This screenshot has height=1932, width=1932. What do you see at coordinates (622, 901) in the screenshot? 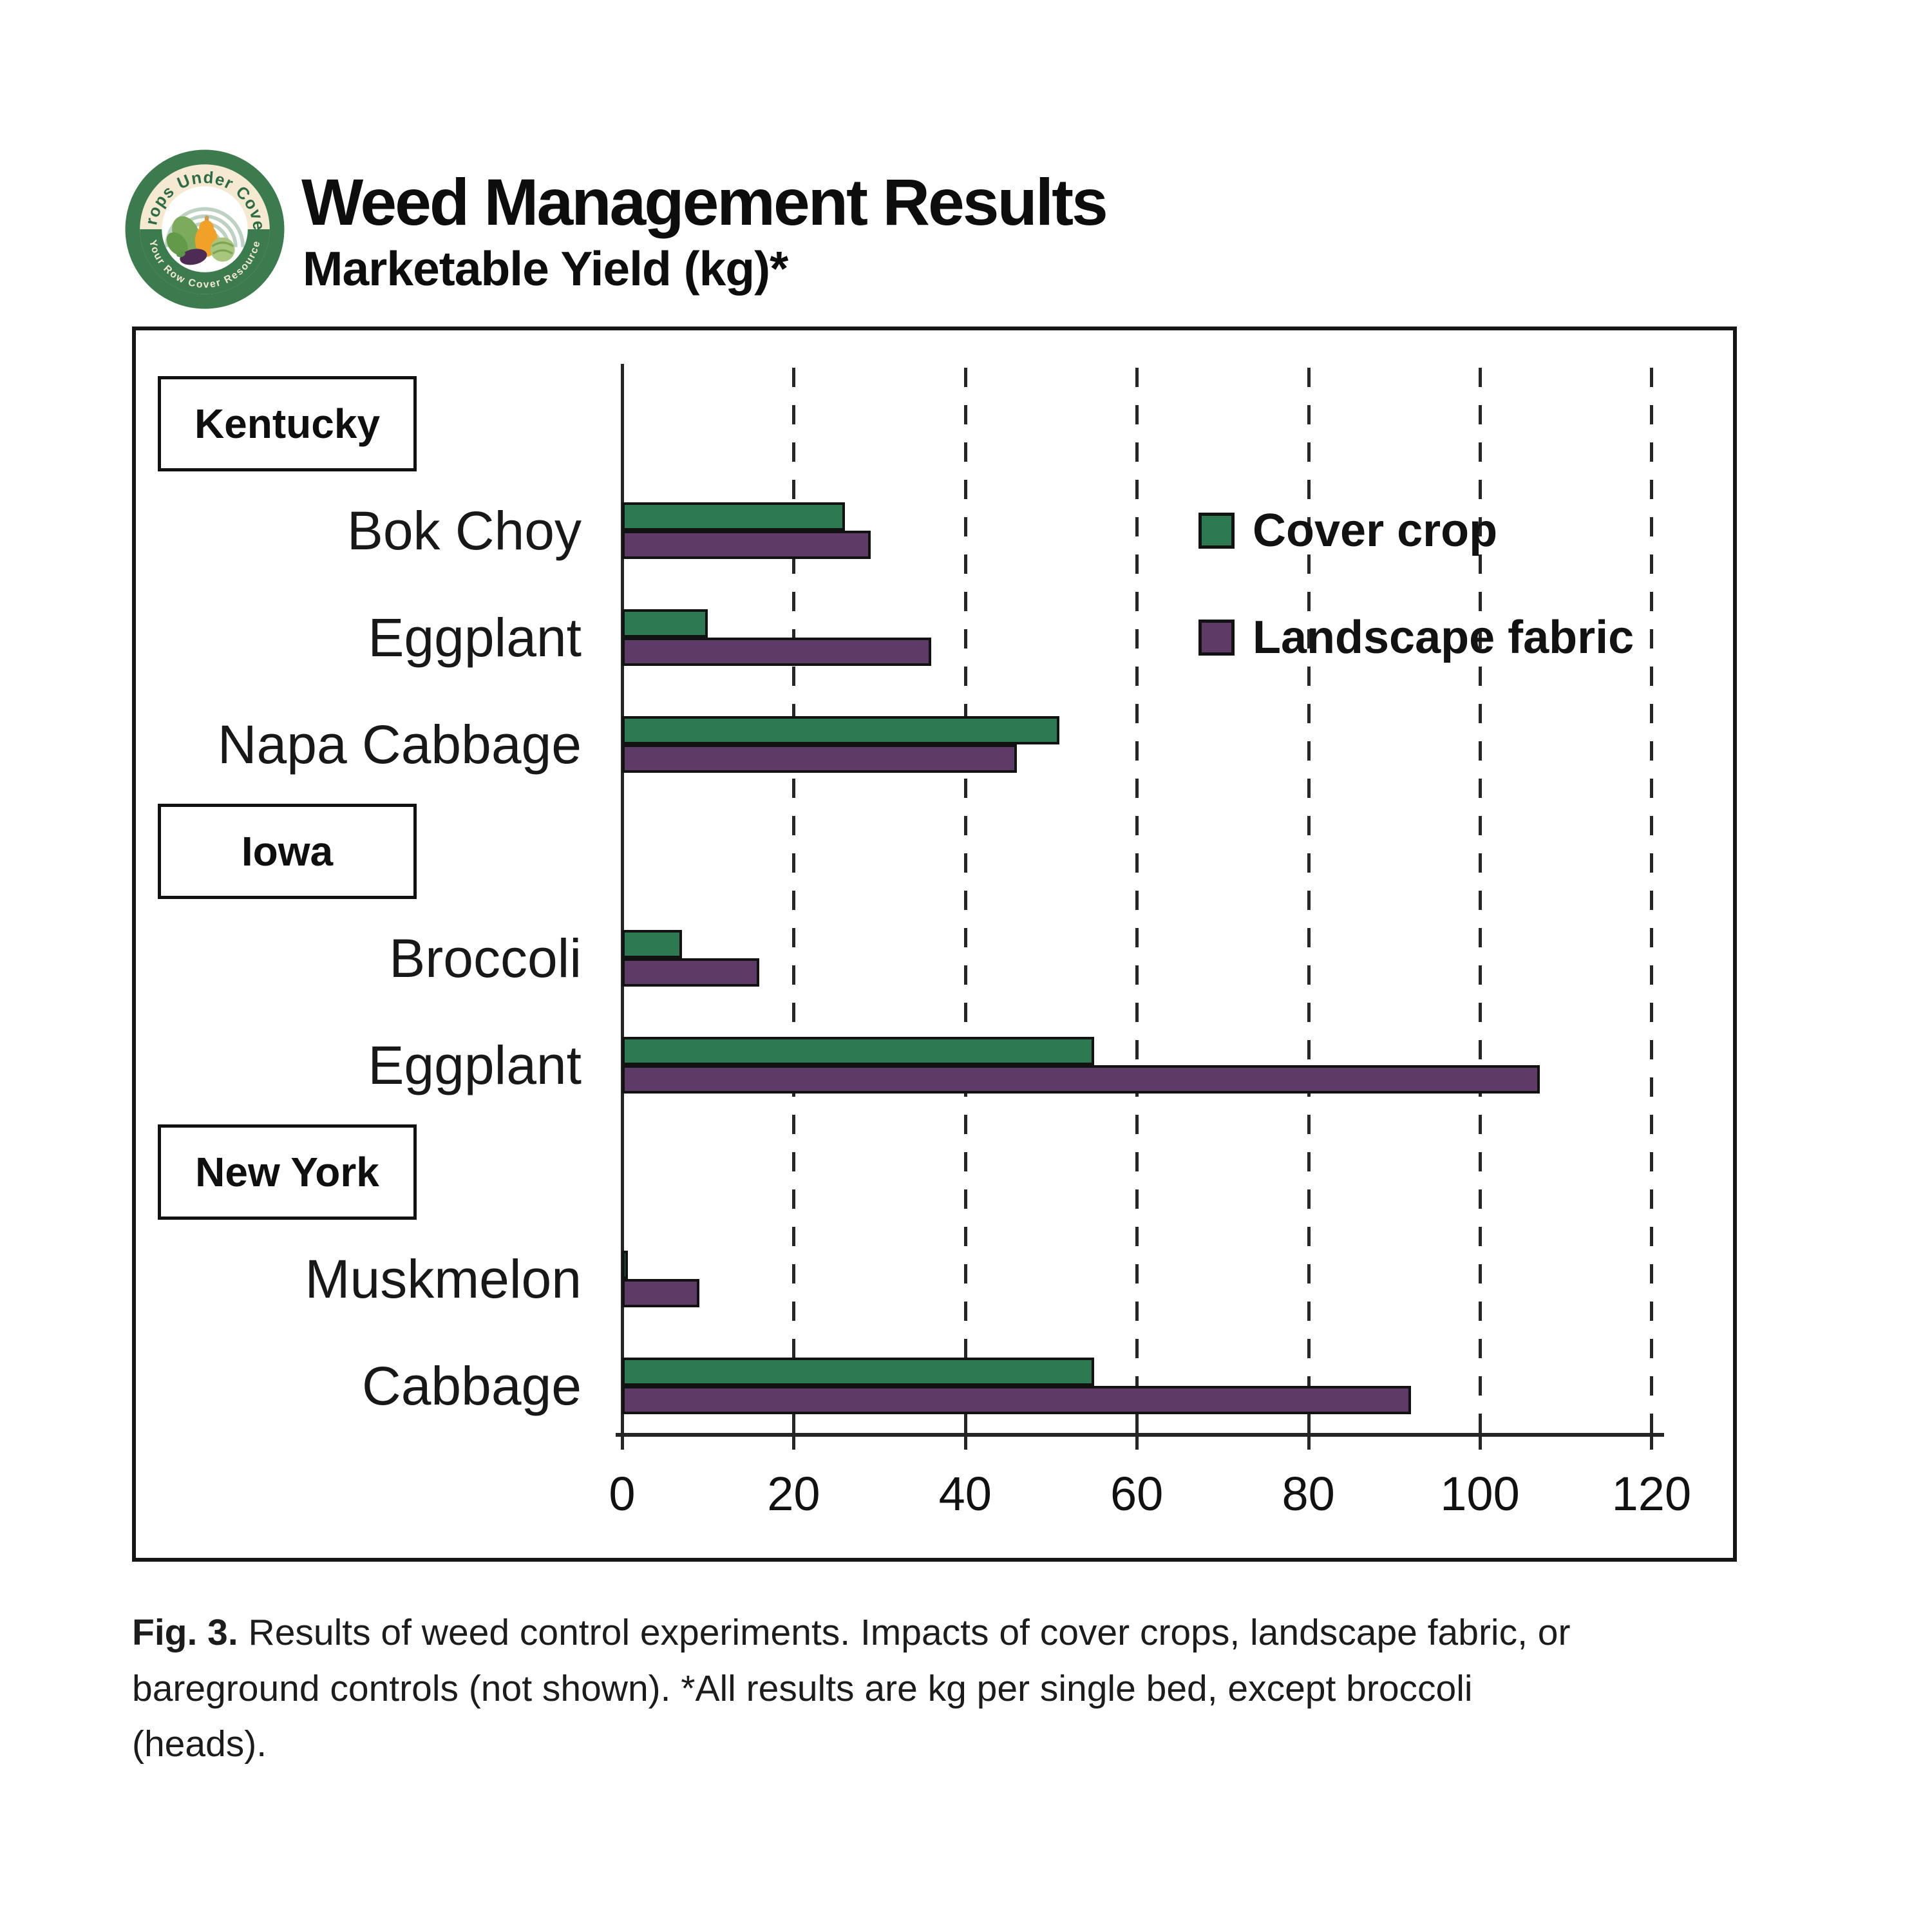
I see `y-axis` at bounding box center [622, 901].